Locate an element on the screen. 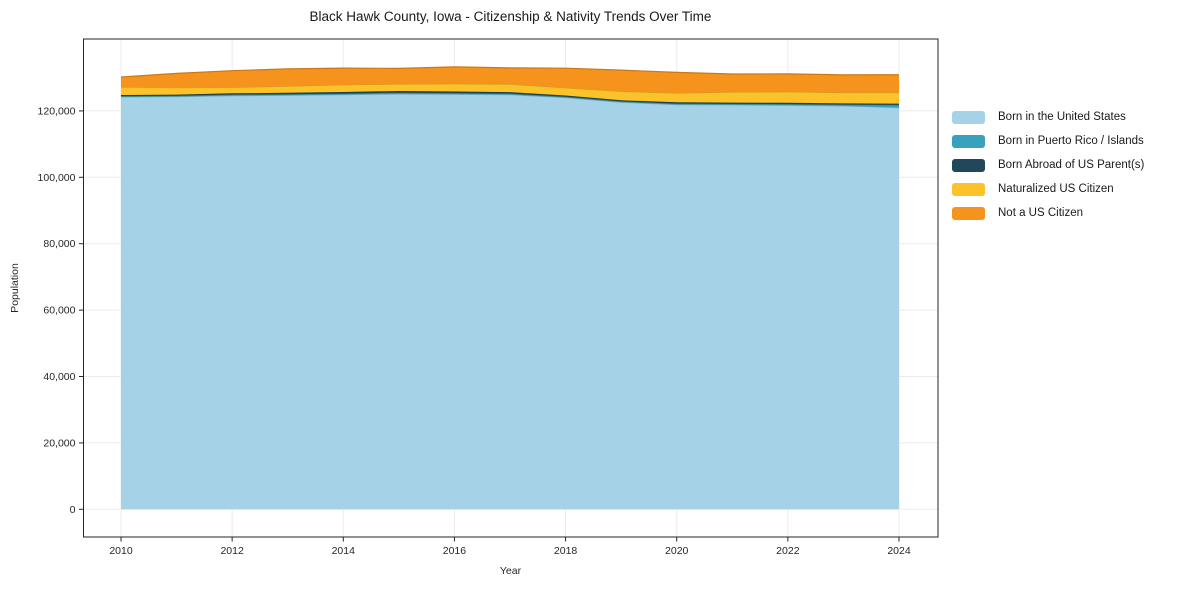  legend-item: Not a US Citizen is located at coordinates (1048, 213).